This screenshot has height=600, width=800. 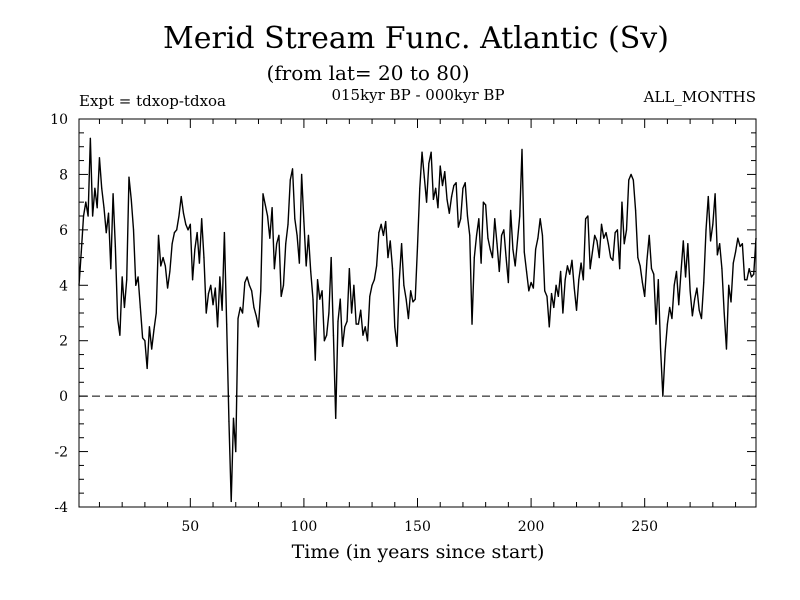 I want to click on chart-subtitle: (from lat= 20 to 80), so click(x=367, y=73).